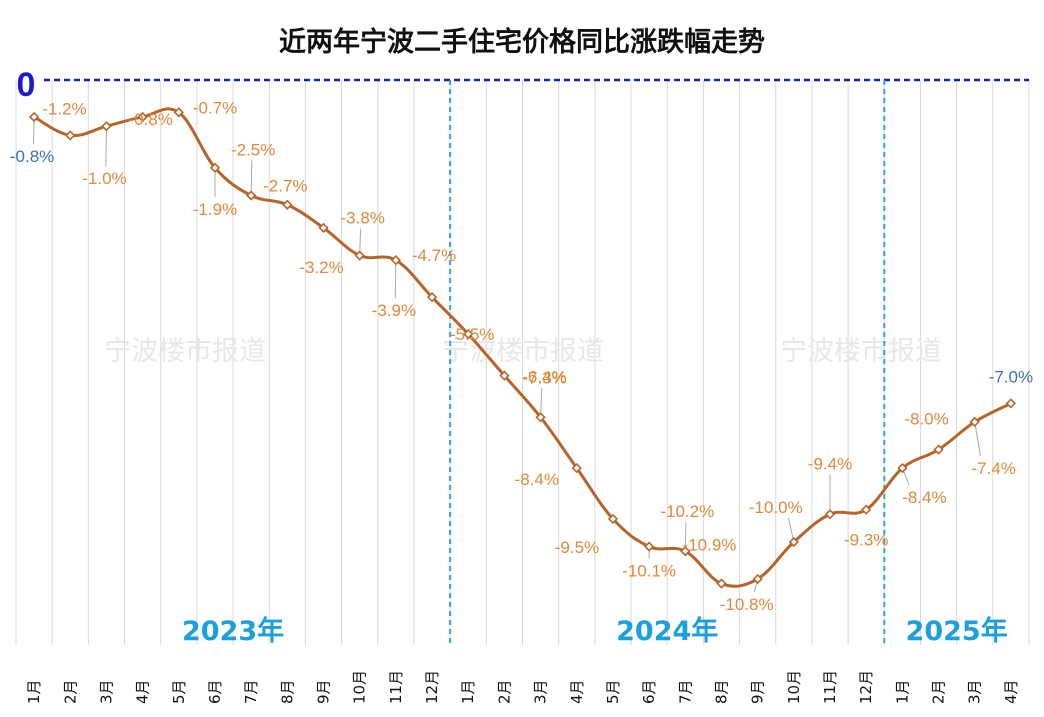  What do you see at coordinates (957, 631) in the screenshot?
I see `year-label: 2025年` at bounding box center [957, 631].